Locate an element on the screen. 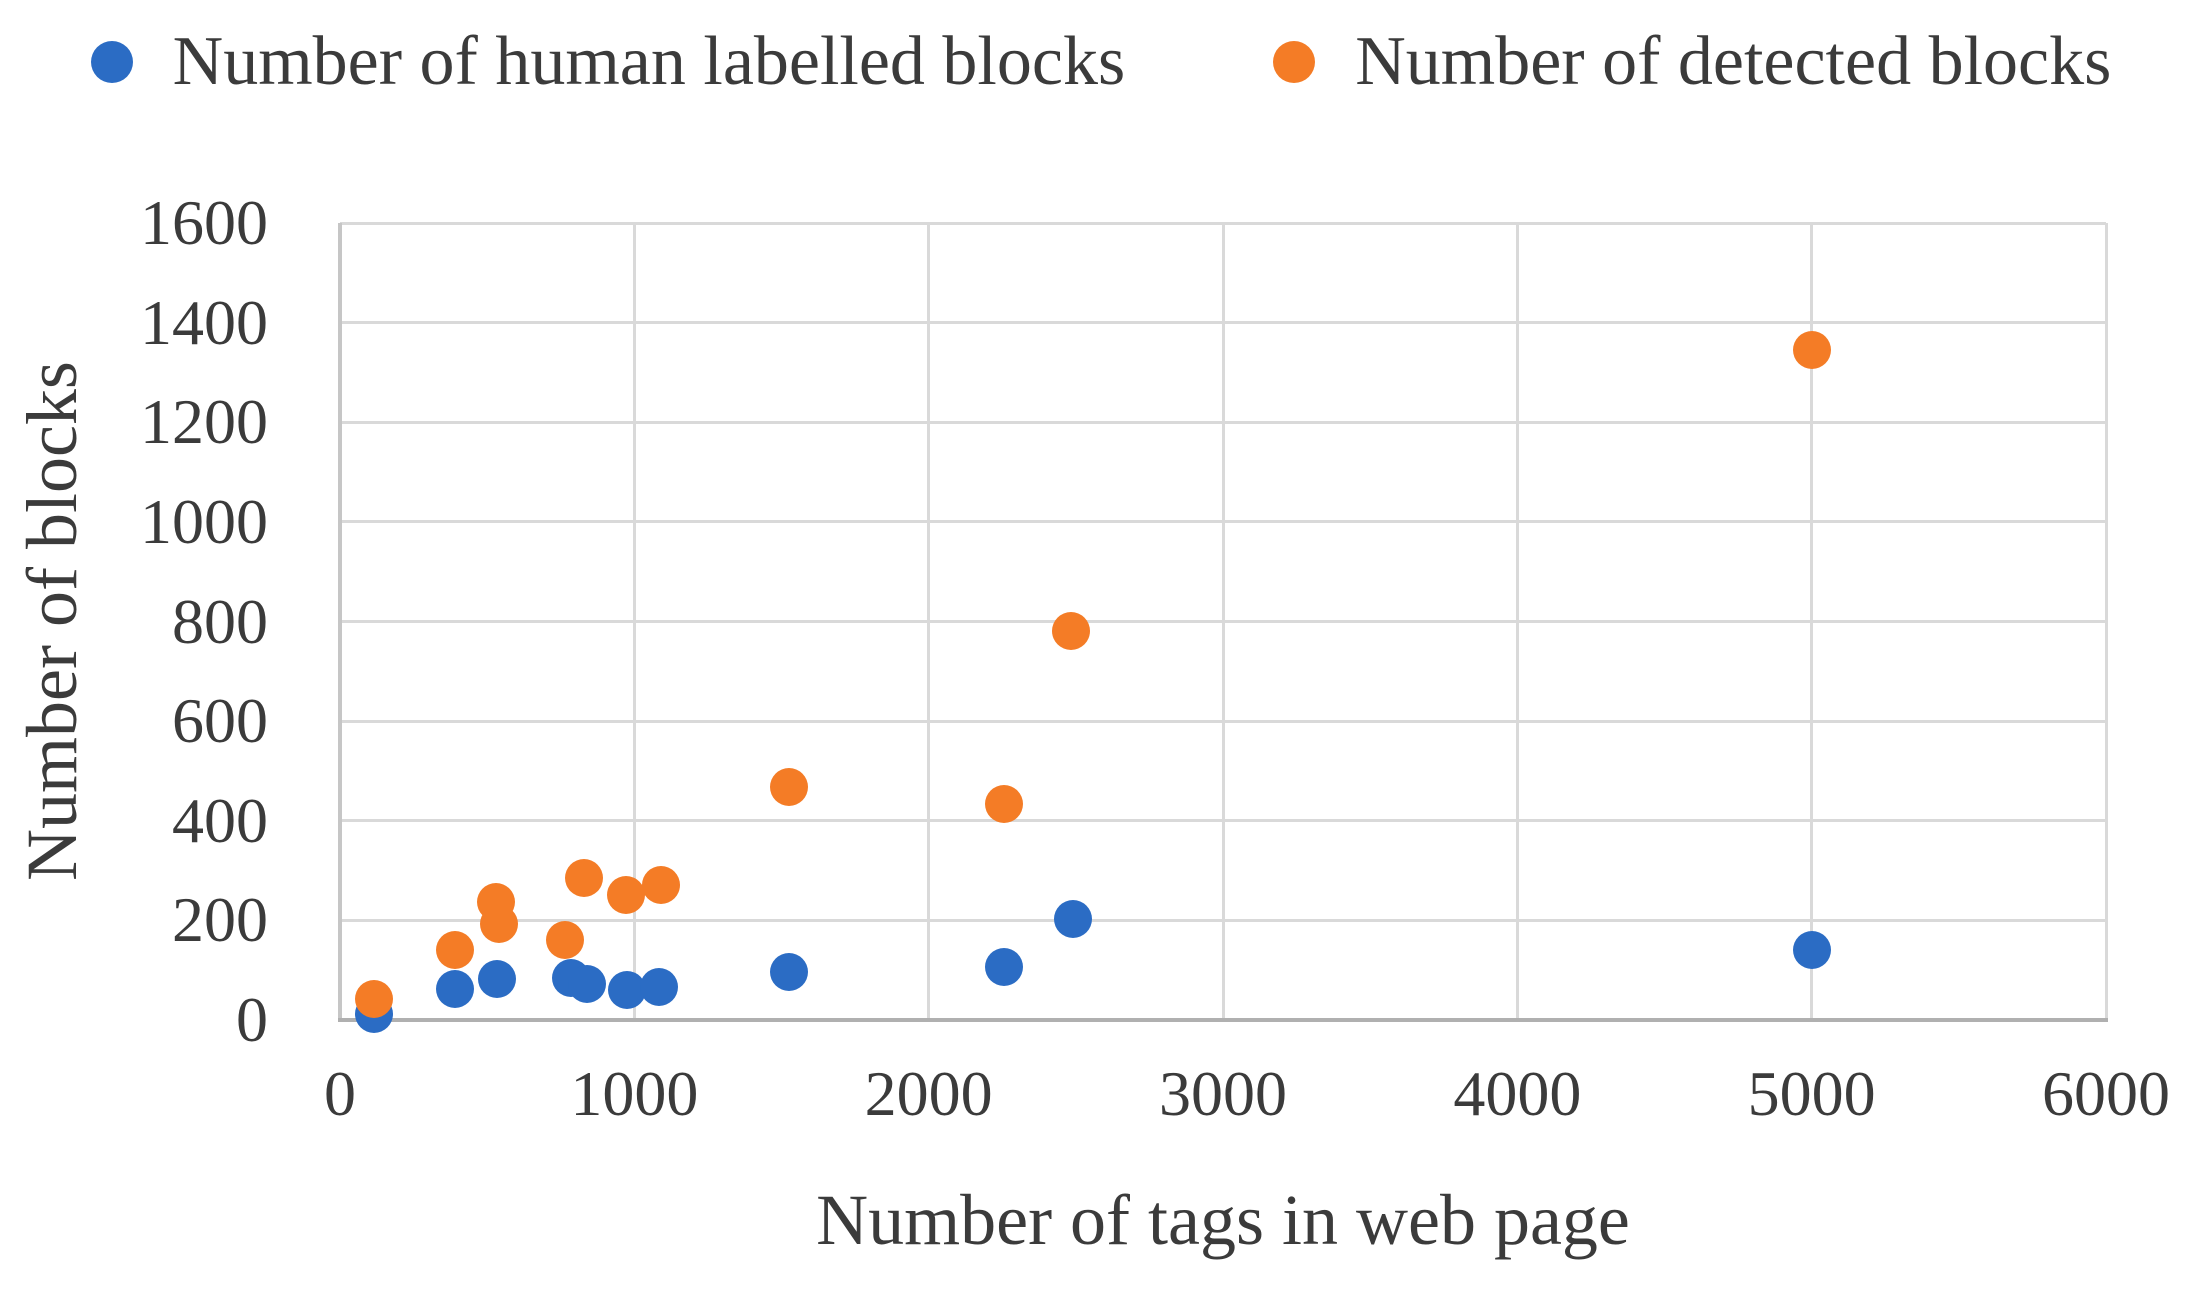  legend-label: Number of detected blocks is located at coordinates (1733, 61).